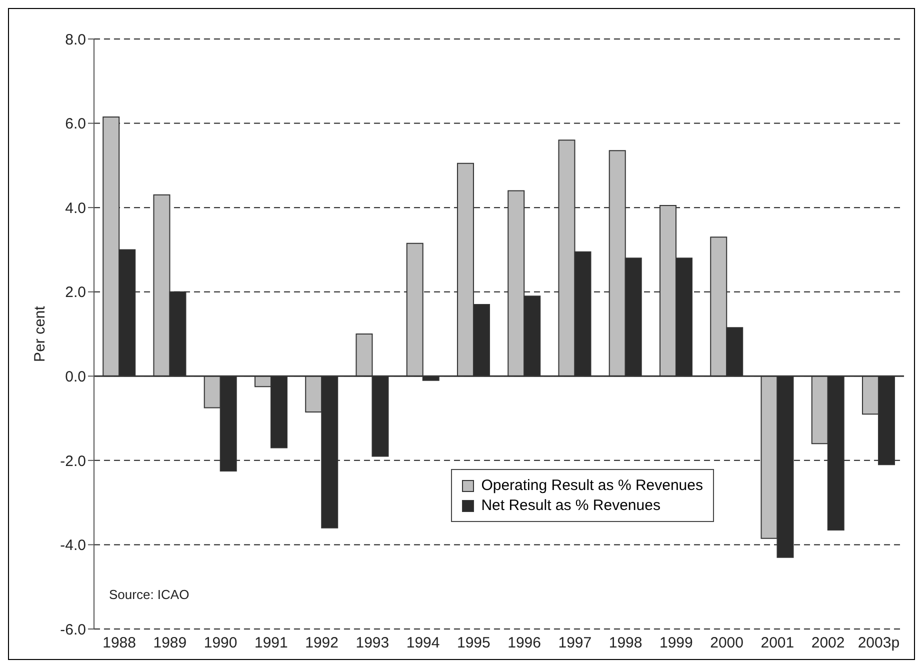 The image size is (919, 661). I want to click on y-tick-label: 2.0, so click(75, 293).